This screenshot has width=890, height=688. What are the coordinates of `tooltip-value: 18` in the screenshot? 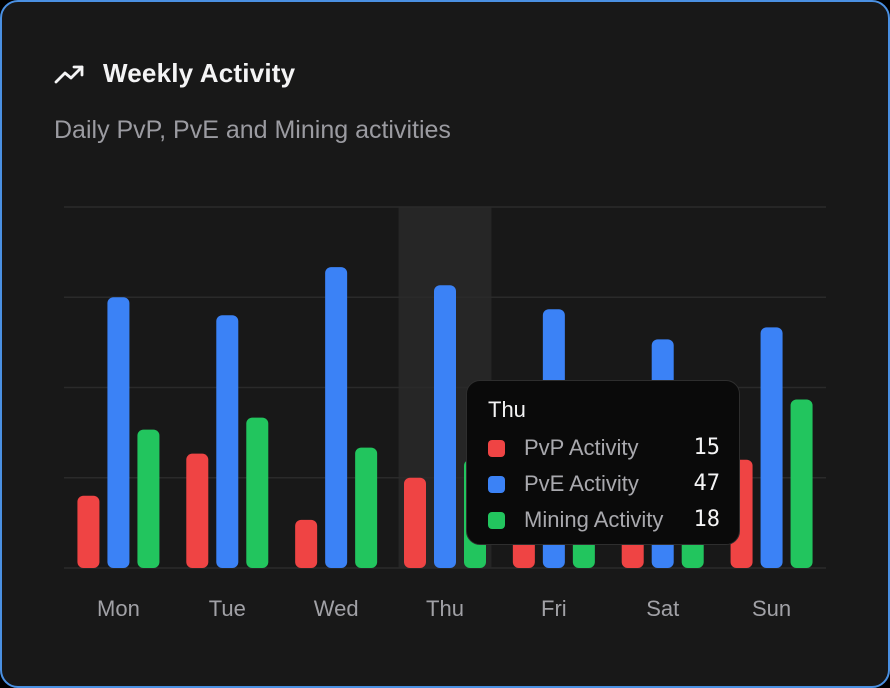 It's located at (707, 519).